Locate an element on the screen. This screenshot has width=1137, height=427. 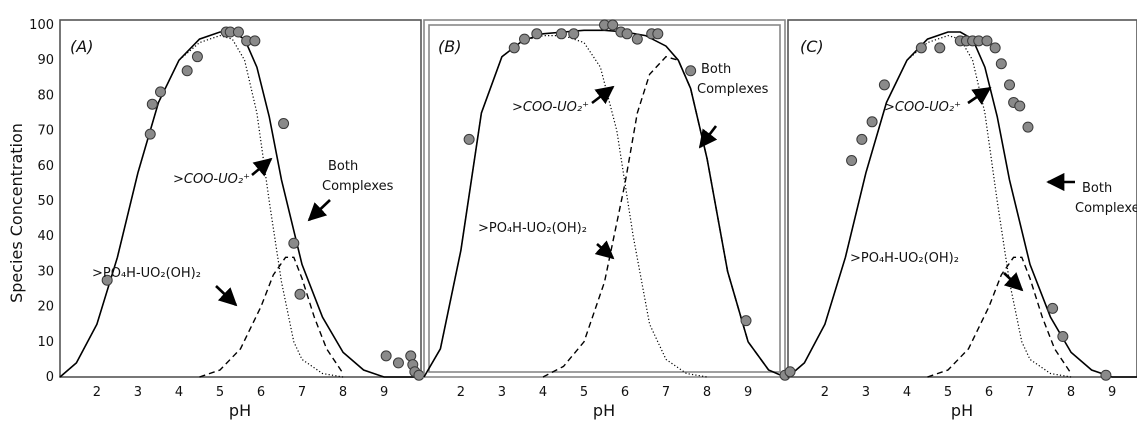
panel-a-po4-curve is located at coordinates (271, 317).